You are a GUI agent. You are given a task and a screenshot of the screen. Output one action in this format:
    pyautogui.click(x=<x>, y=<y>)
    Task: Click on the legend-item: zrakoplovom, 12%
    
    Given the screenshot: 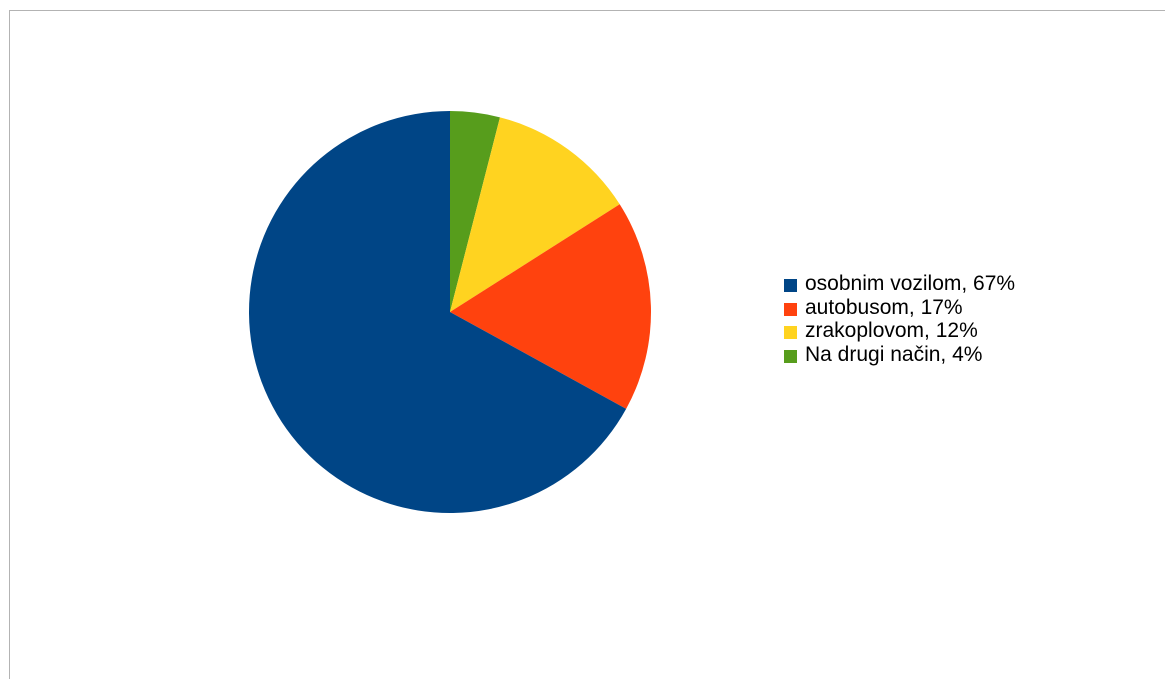 What is the action you would take?
    pyautogui.click(x=908, y=331)
    